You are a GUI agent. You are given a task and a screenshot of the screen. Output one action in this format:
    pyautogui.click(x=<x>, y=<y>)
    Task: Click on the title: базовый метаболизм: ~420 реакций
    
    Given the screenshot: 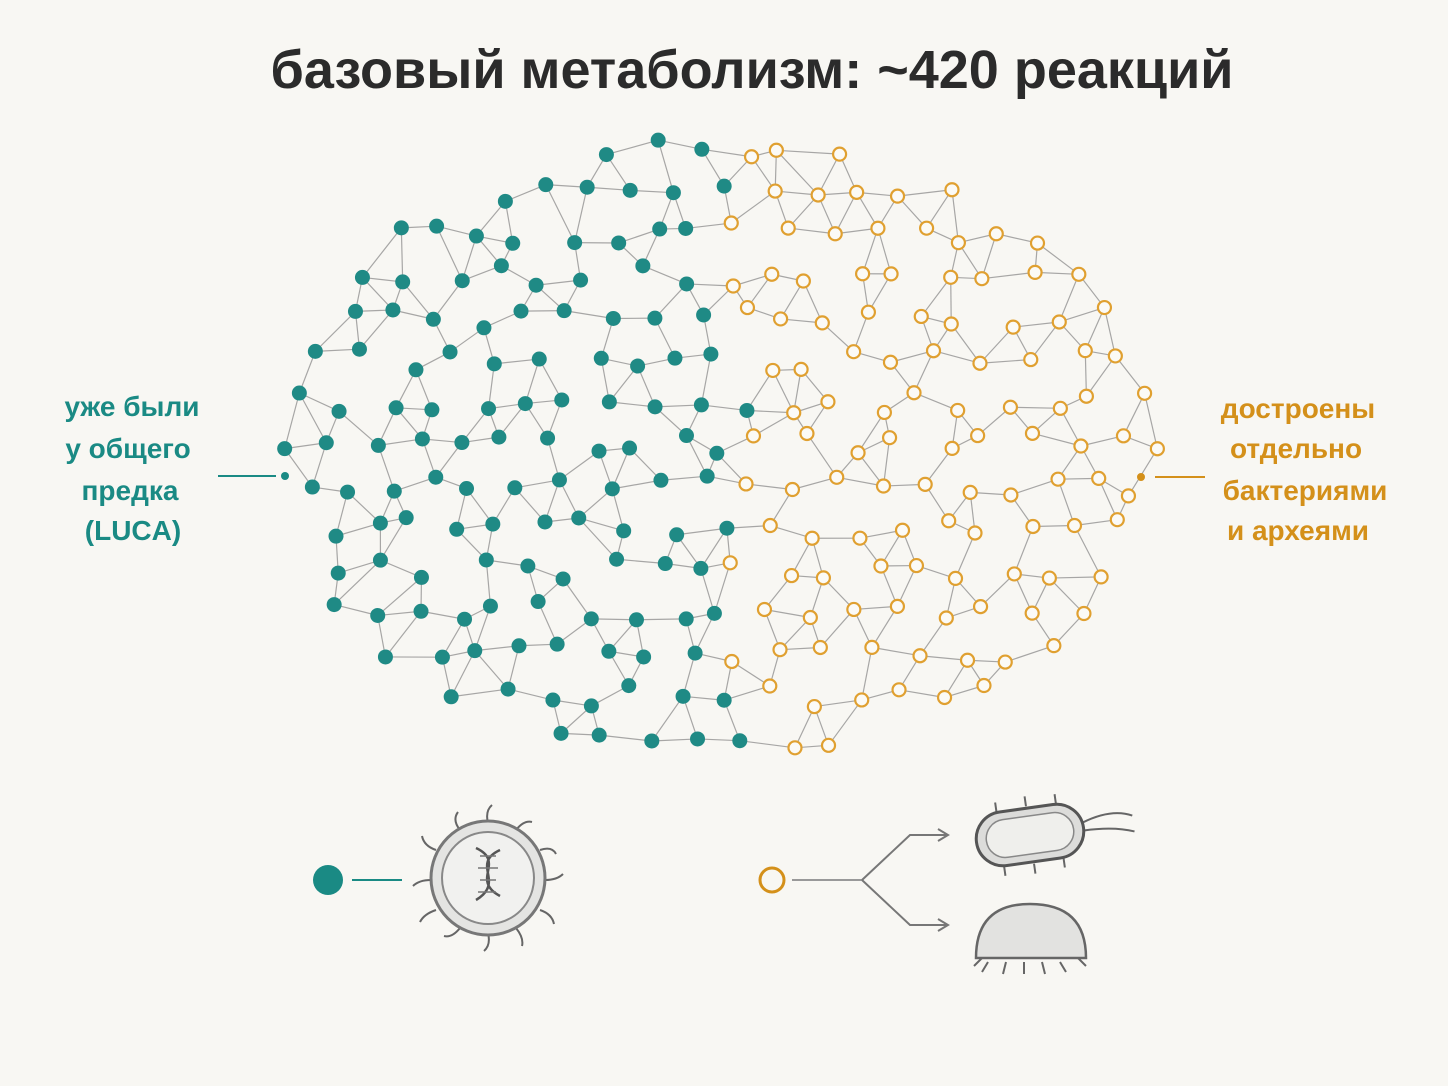 What is the action you would take?
    pyautogui.click(x=751, y=70)
    